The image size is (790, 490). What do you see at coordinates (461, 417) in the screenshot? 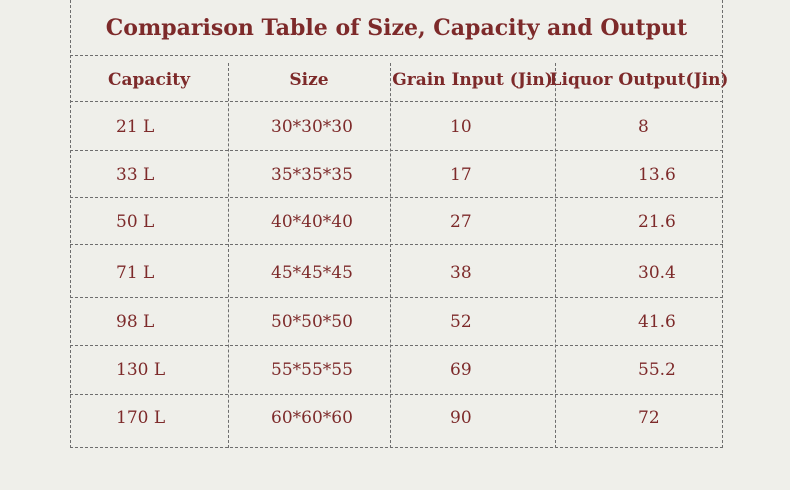
I see `cell-grain-input: 90` at bounding box center [461, 417].